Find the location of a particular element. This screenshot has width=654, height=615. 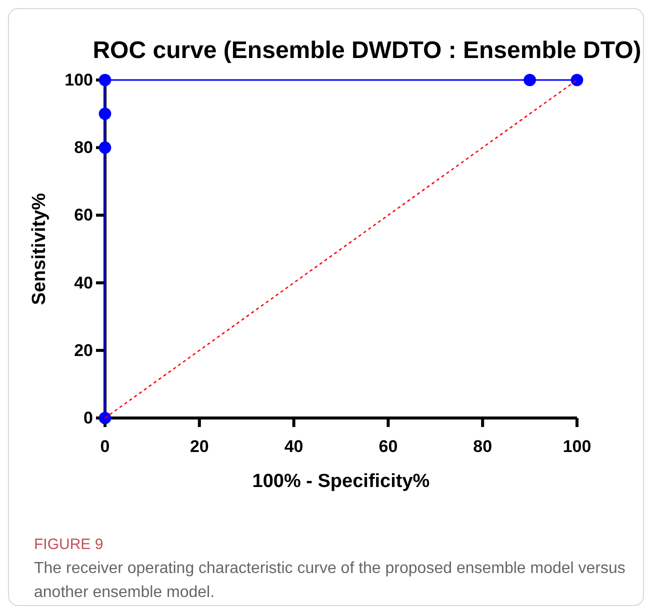

x-tick-label: 0 is located at coordinates (105, 446).